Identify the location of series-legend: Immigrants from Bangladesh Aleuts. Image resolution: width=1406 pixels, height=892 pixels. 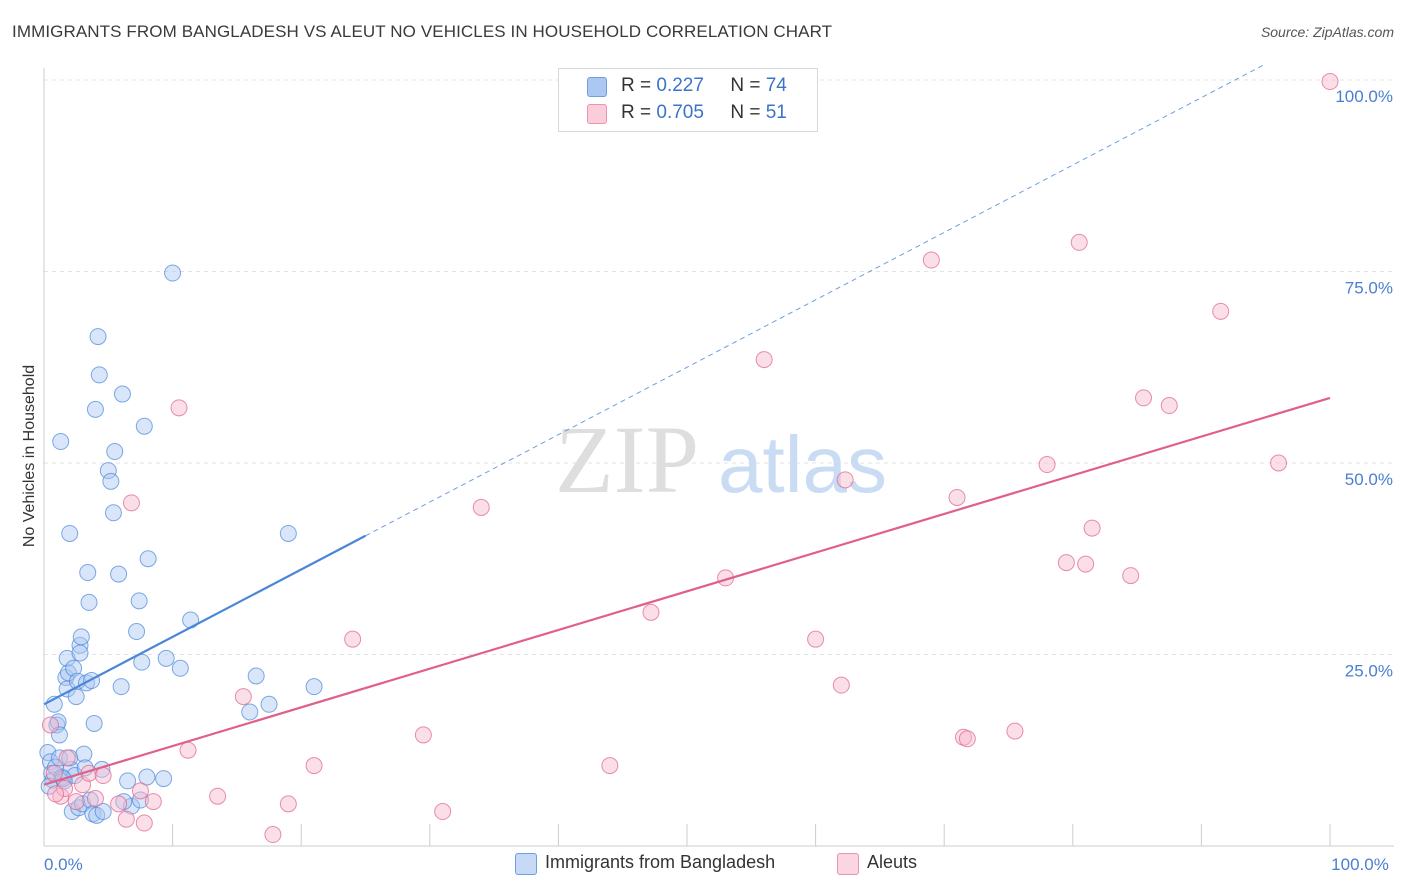
(703, 865).